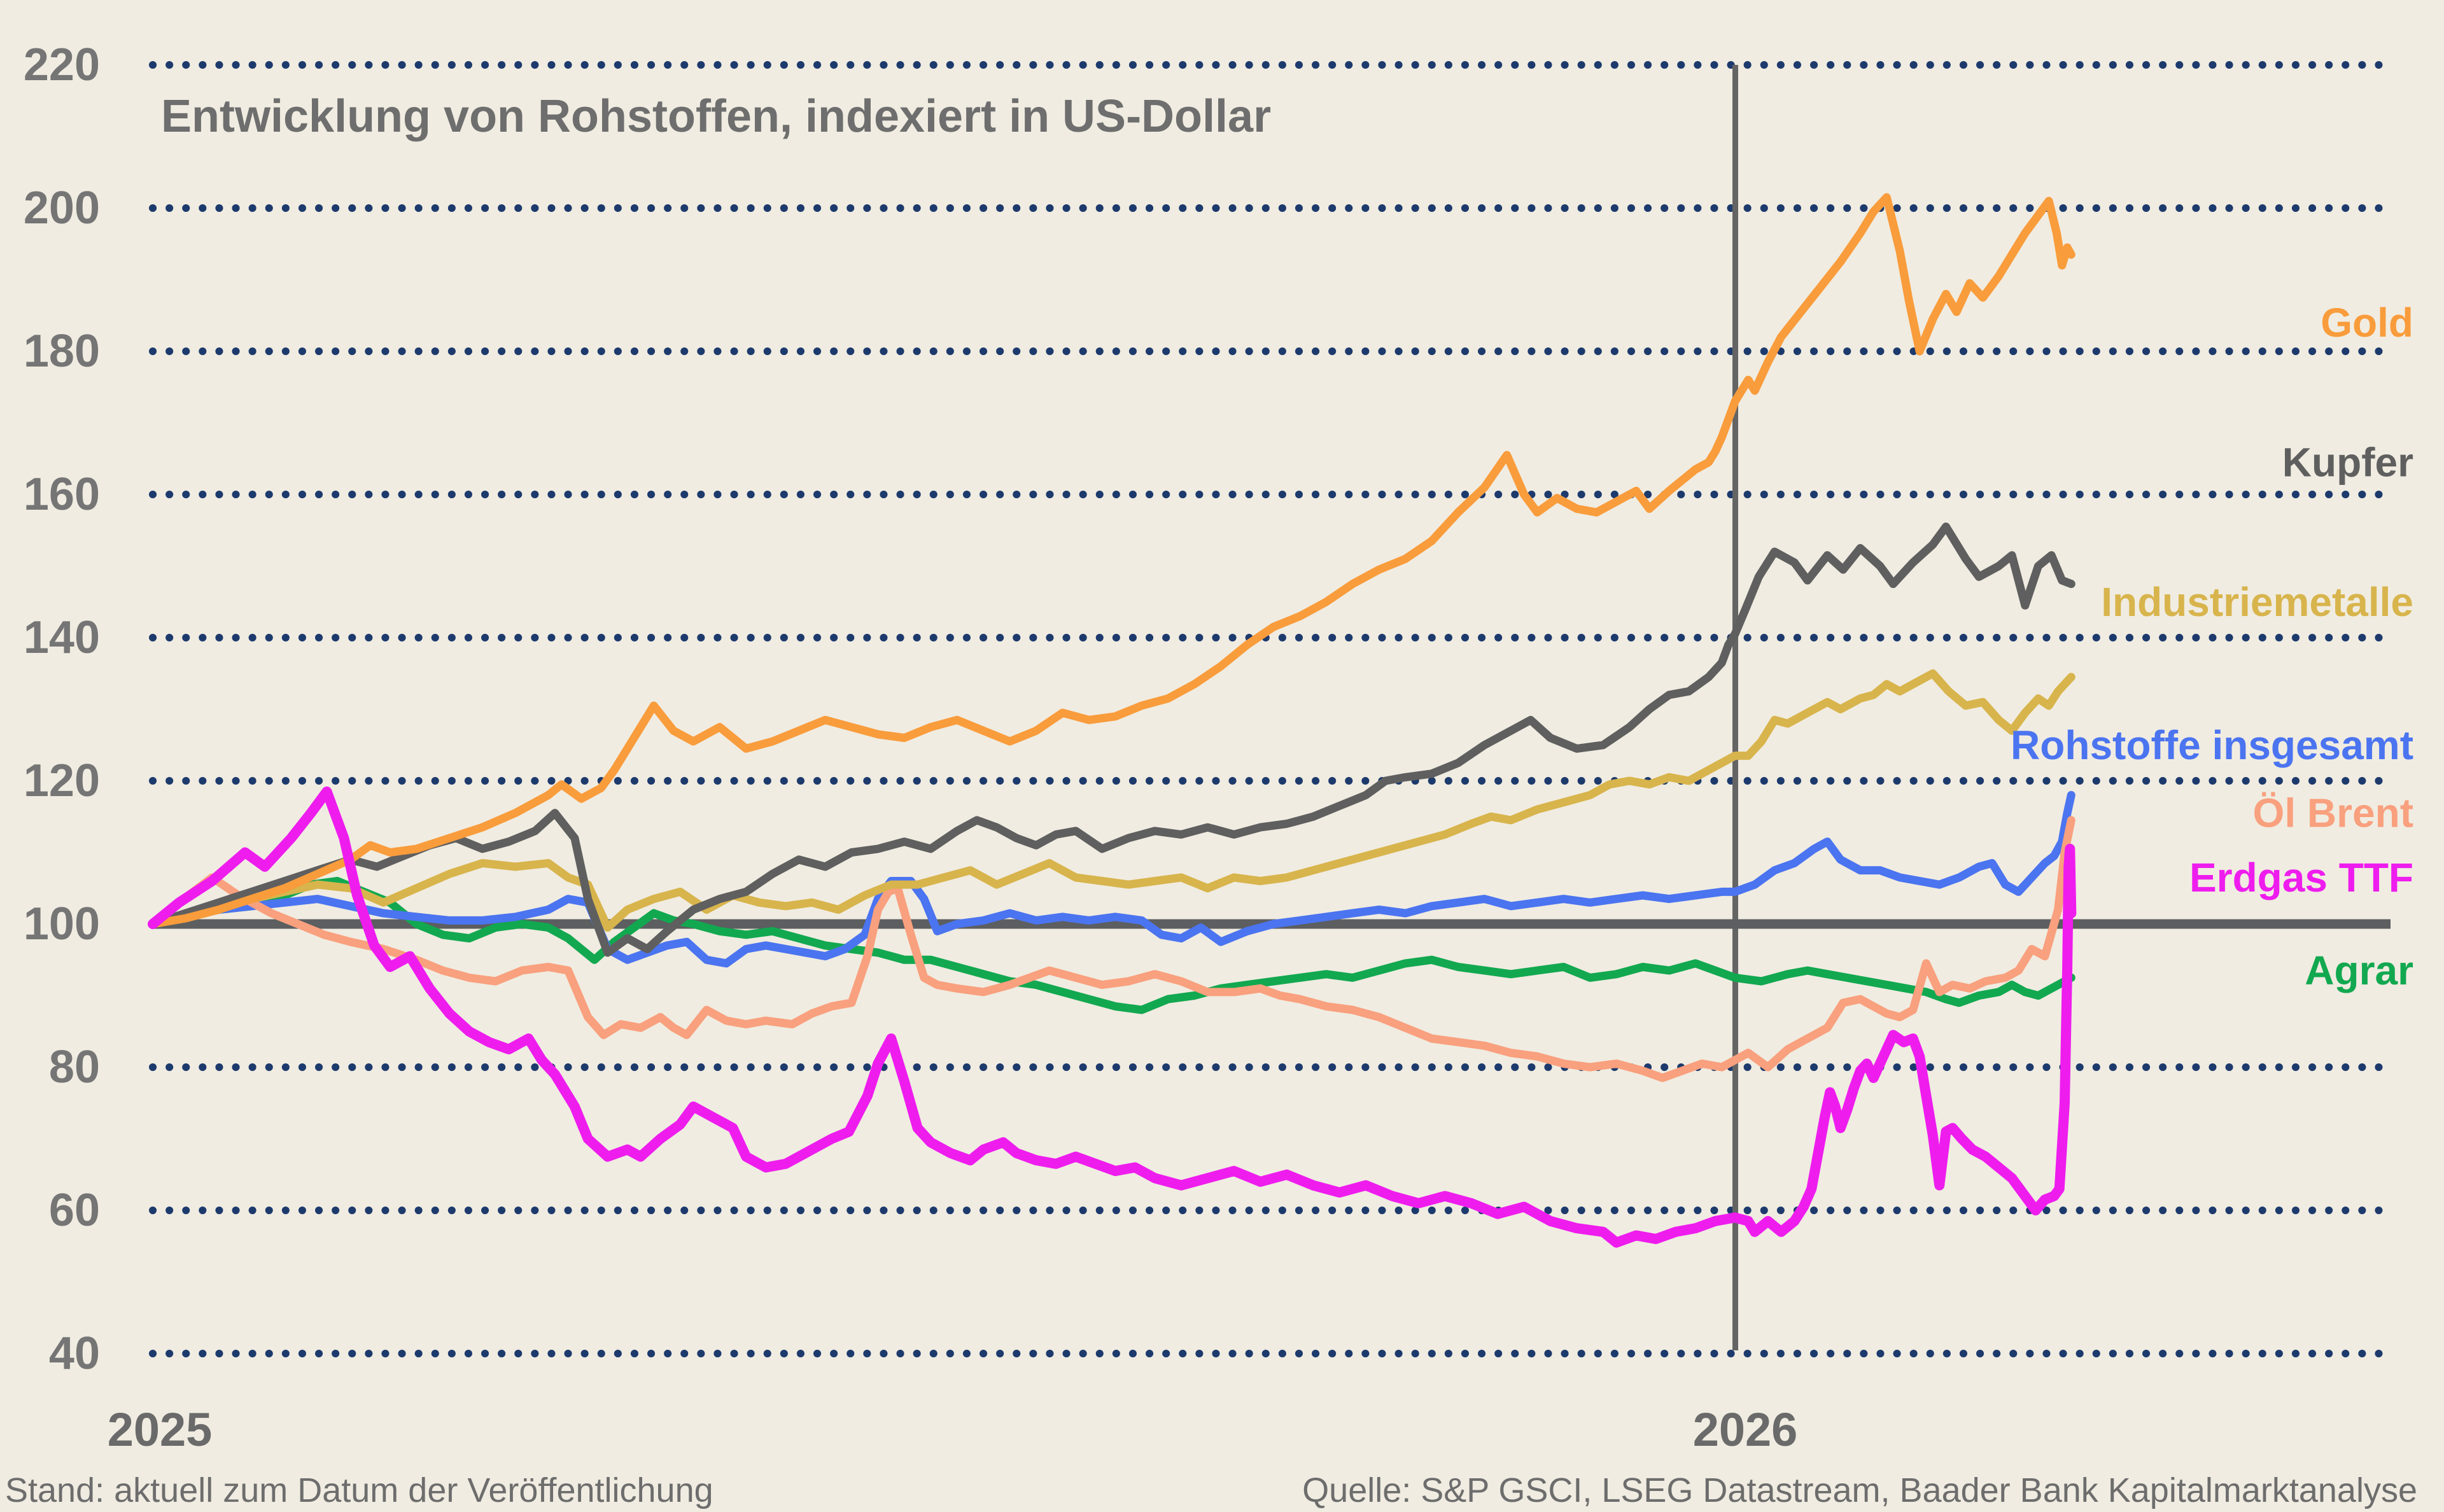 Image resolution: width=2444 pixels, height=1512 pixels. I want to click on legend-label-rohstoffe: Rohstoffe insgesamt, so click(2212, 745).